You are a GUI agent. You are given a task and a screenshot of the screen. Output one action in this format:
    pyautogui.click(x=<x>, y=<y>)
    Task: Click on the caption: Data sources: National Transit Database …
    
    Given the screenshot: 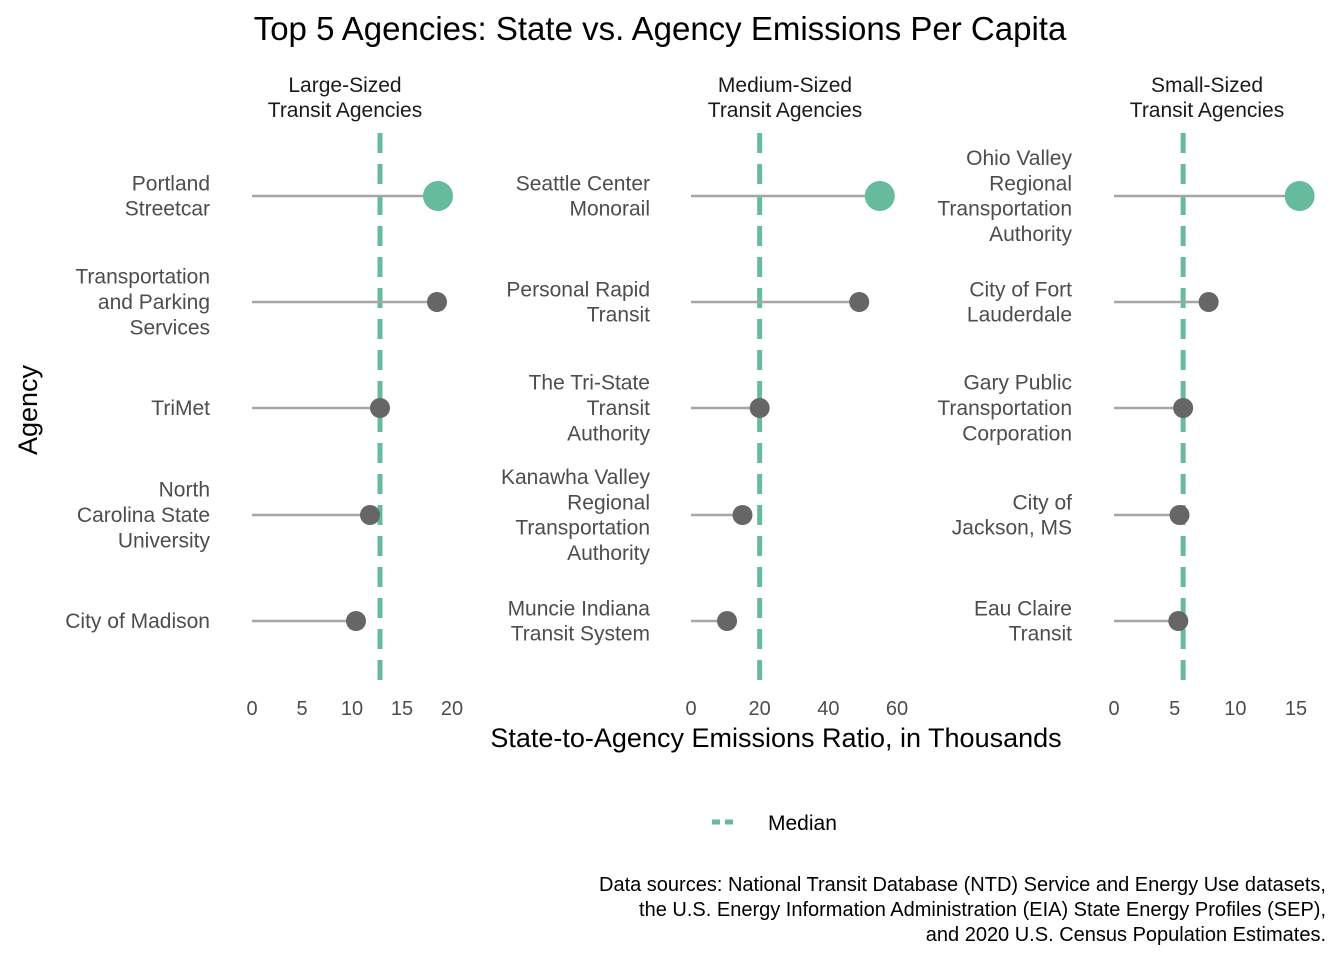 What is the action you would take?
    pyautogui.click(x=962, y=910)
    